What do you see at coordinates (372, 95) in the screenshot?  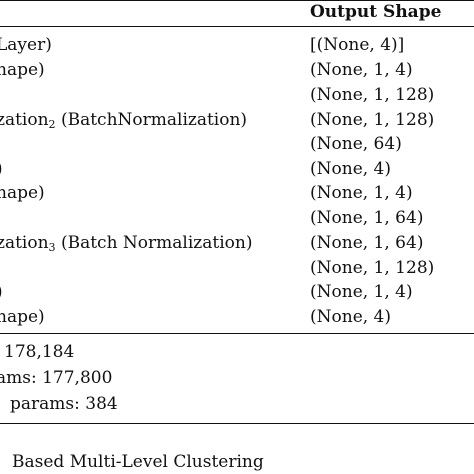 I see `row-3-shape: (None, 1, 128)` at bounding box center [372, 95].